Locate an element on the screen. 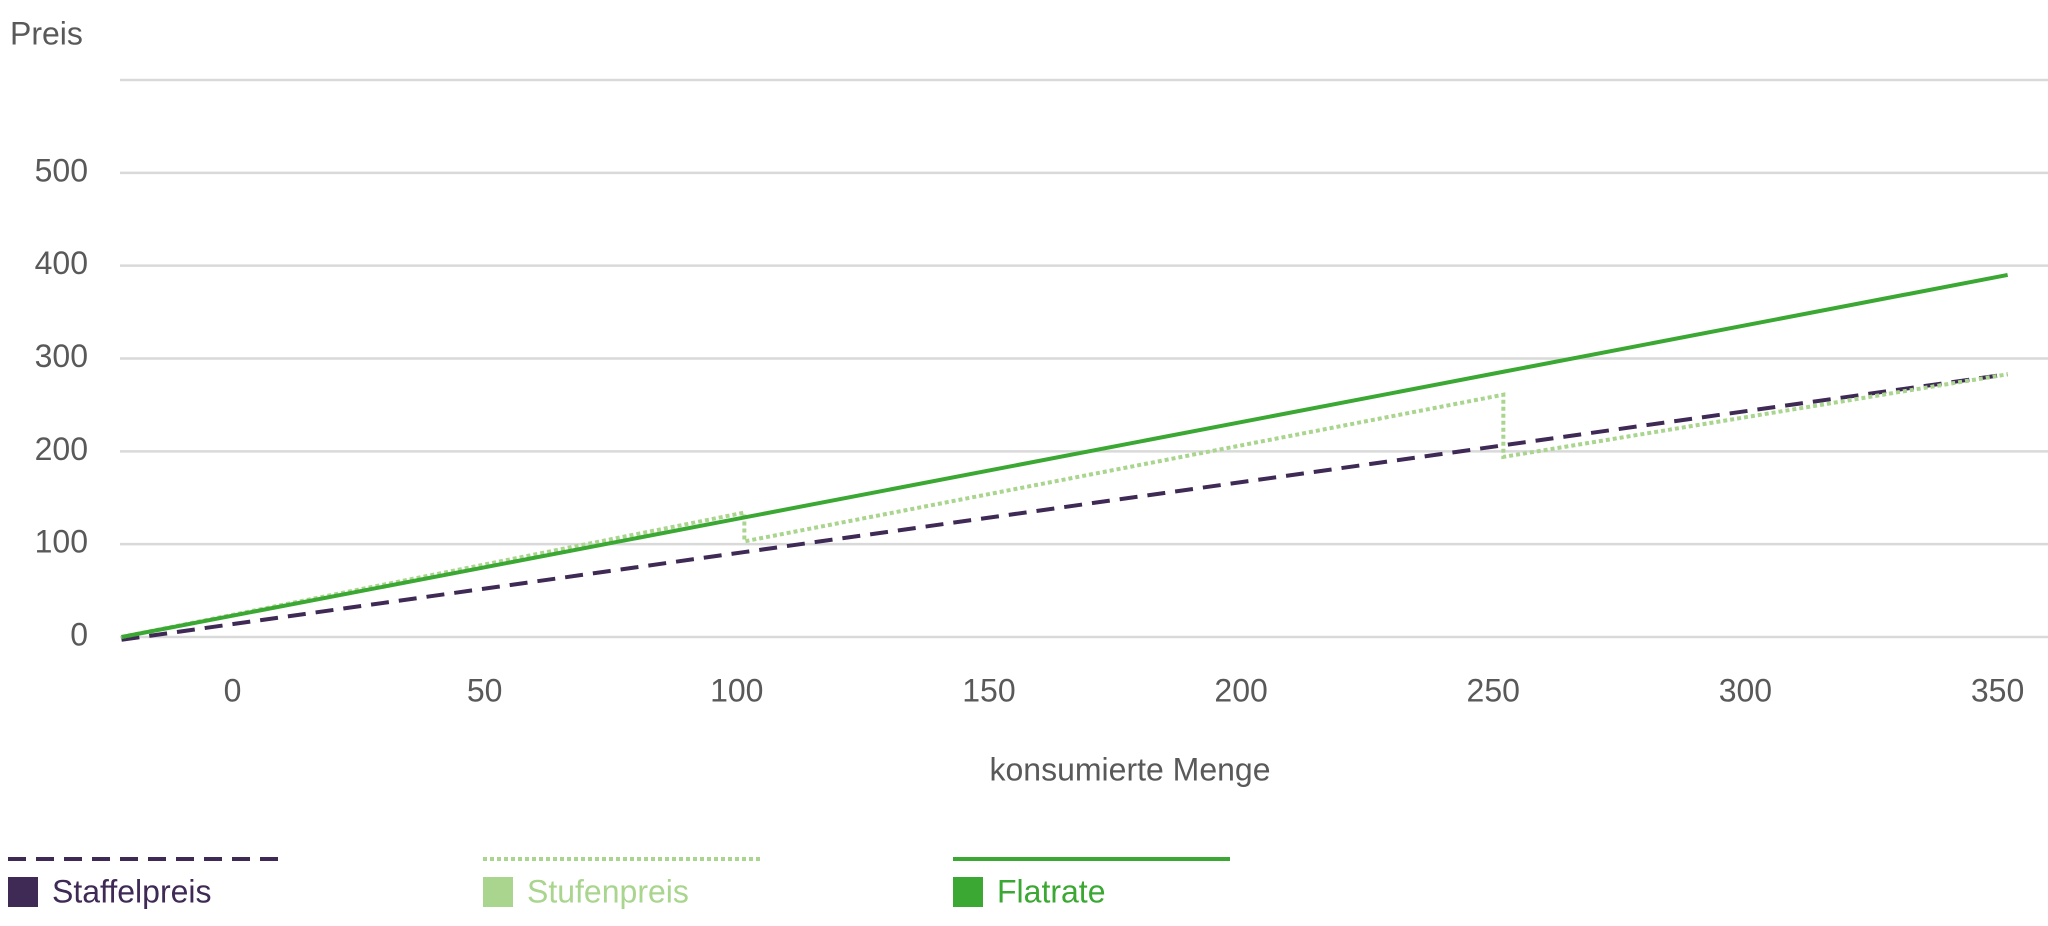  x-tick-label: 300 is located at coordinates (1745, 690).